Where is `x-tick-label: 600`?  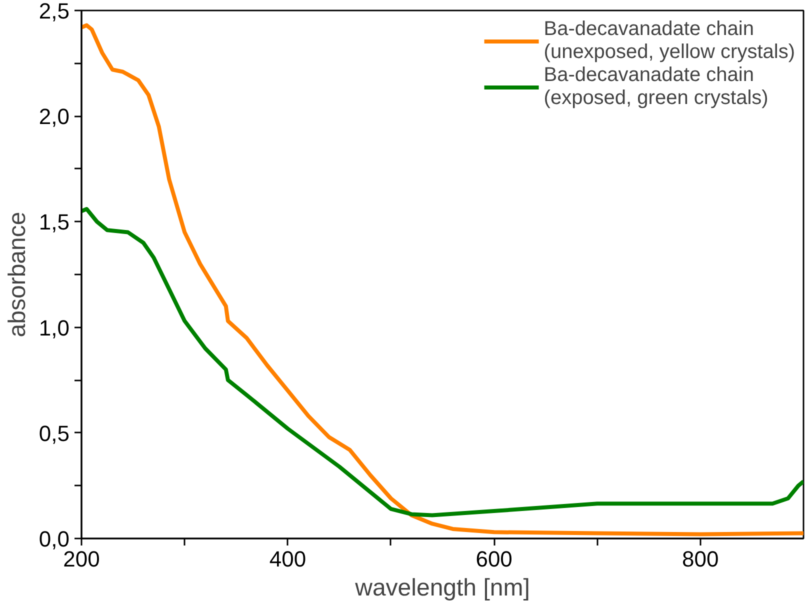 x-tick-label: 600 is located at coordinates (494, 559).